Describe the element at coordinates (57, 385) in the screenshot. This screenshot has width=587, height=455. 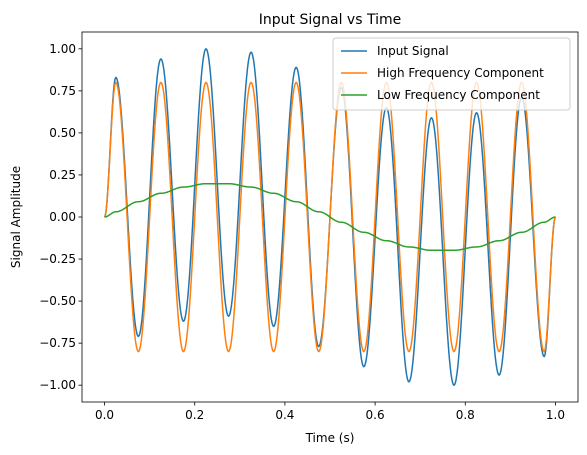
I see `y-tick-label: −1.00` at that location.